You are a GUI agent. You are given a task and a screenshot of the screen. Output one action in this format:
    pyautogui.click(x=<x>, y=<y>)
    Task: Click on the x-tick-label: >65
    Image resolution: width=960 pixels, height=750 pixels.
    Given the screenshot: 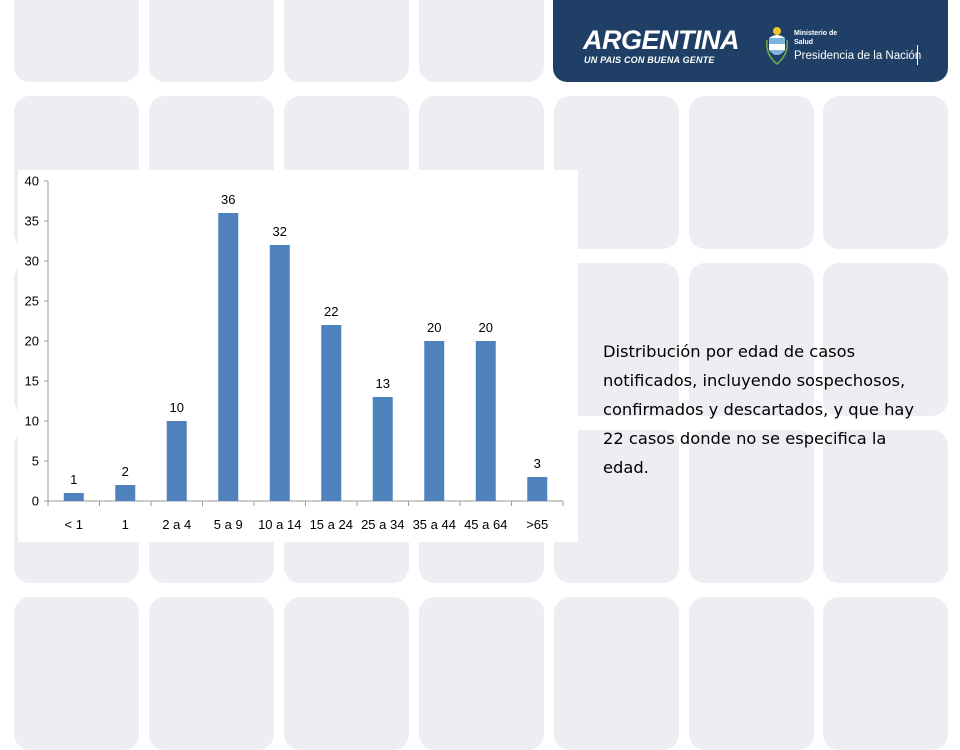 What is the action you would take?
    pyautogui.click(x=537, y=524)
    